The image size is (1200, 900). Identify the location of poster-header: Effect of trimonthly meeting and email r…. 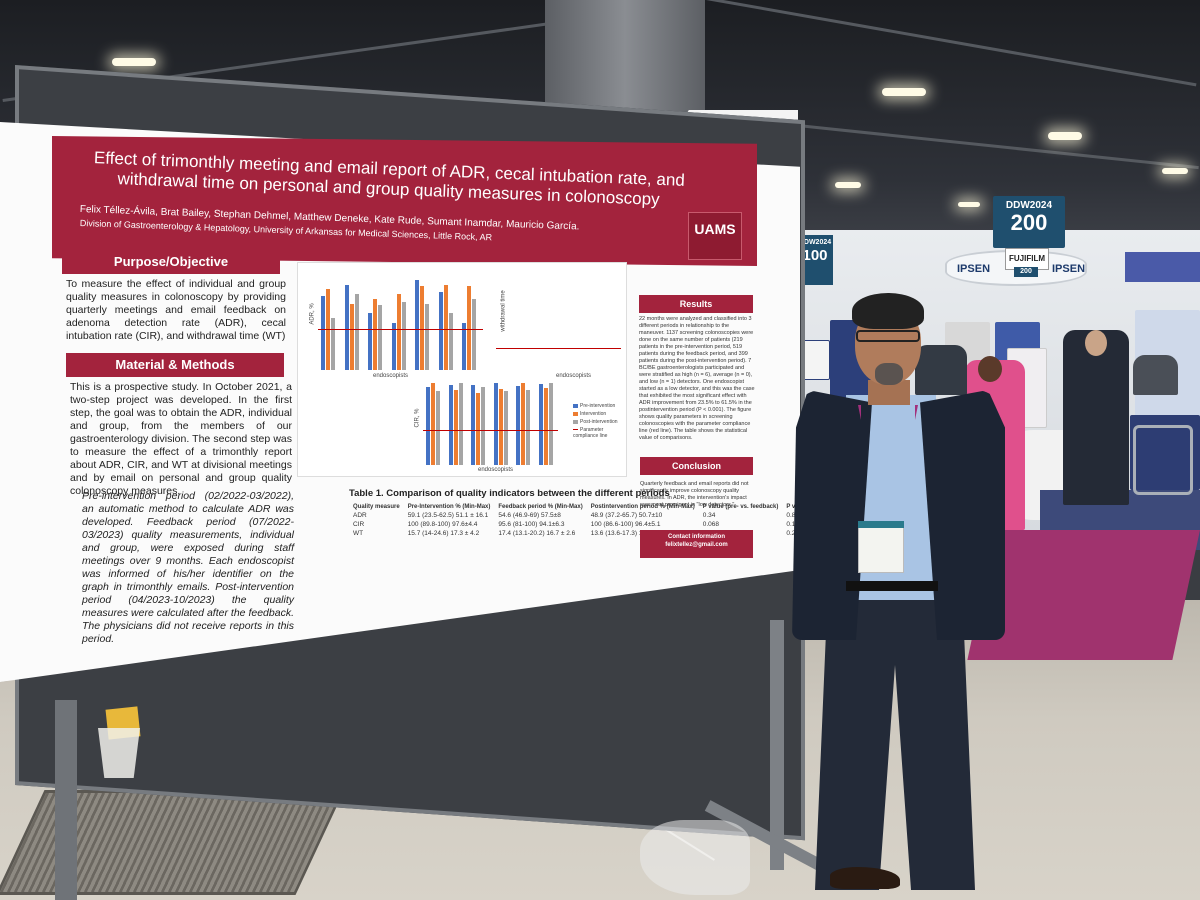
(404, 201).